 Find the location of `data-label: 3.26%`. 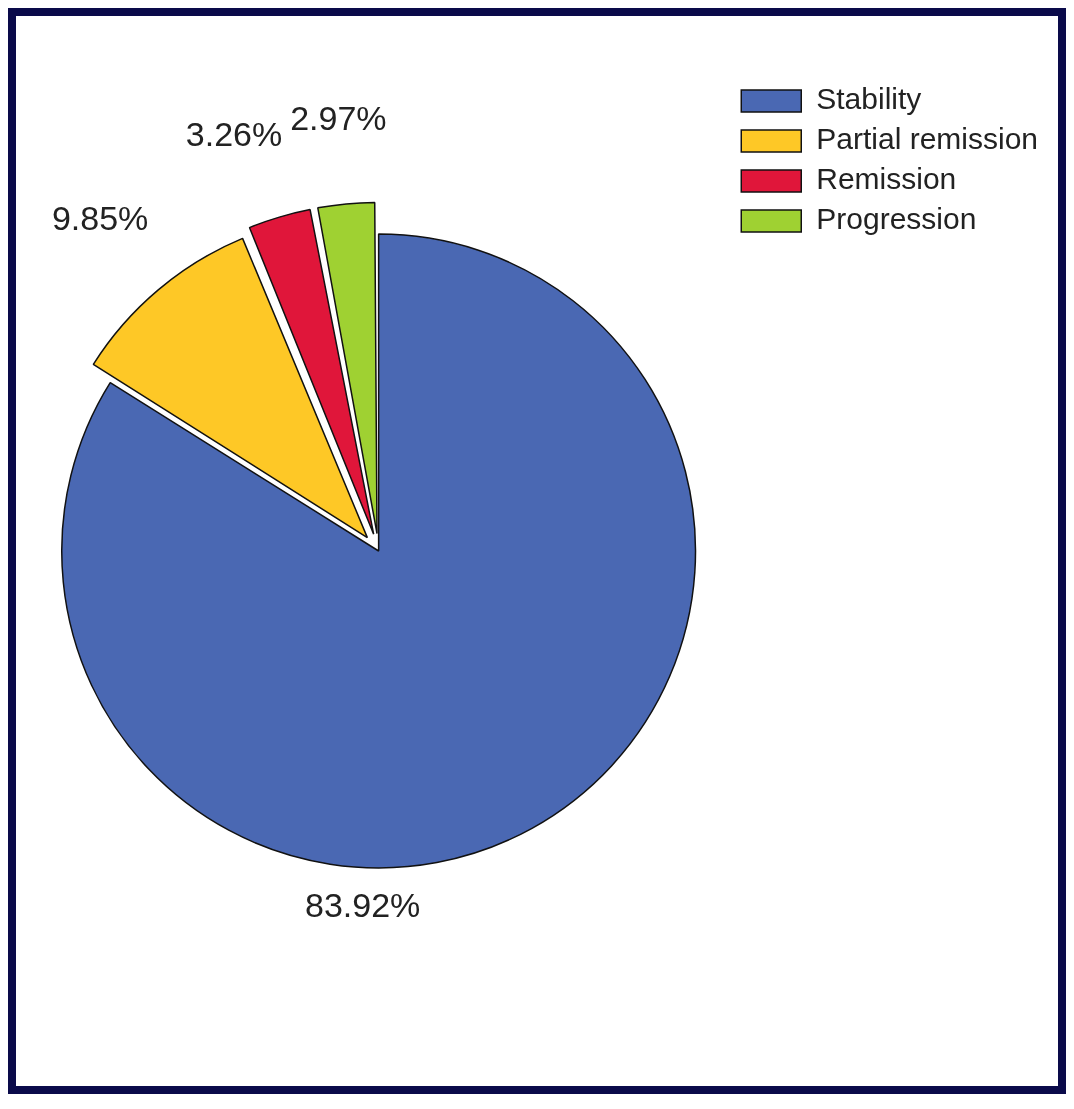

data-label: 3.26% is located at coordinates (234, 134).